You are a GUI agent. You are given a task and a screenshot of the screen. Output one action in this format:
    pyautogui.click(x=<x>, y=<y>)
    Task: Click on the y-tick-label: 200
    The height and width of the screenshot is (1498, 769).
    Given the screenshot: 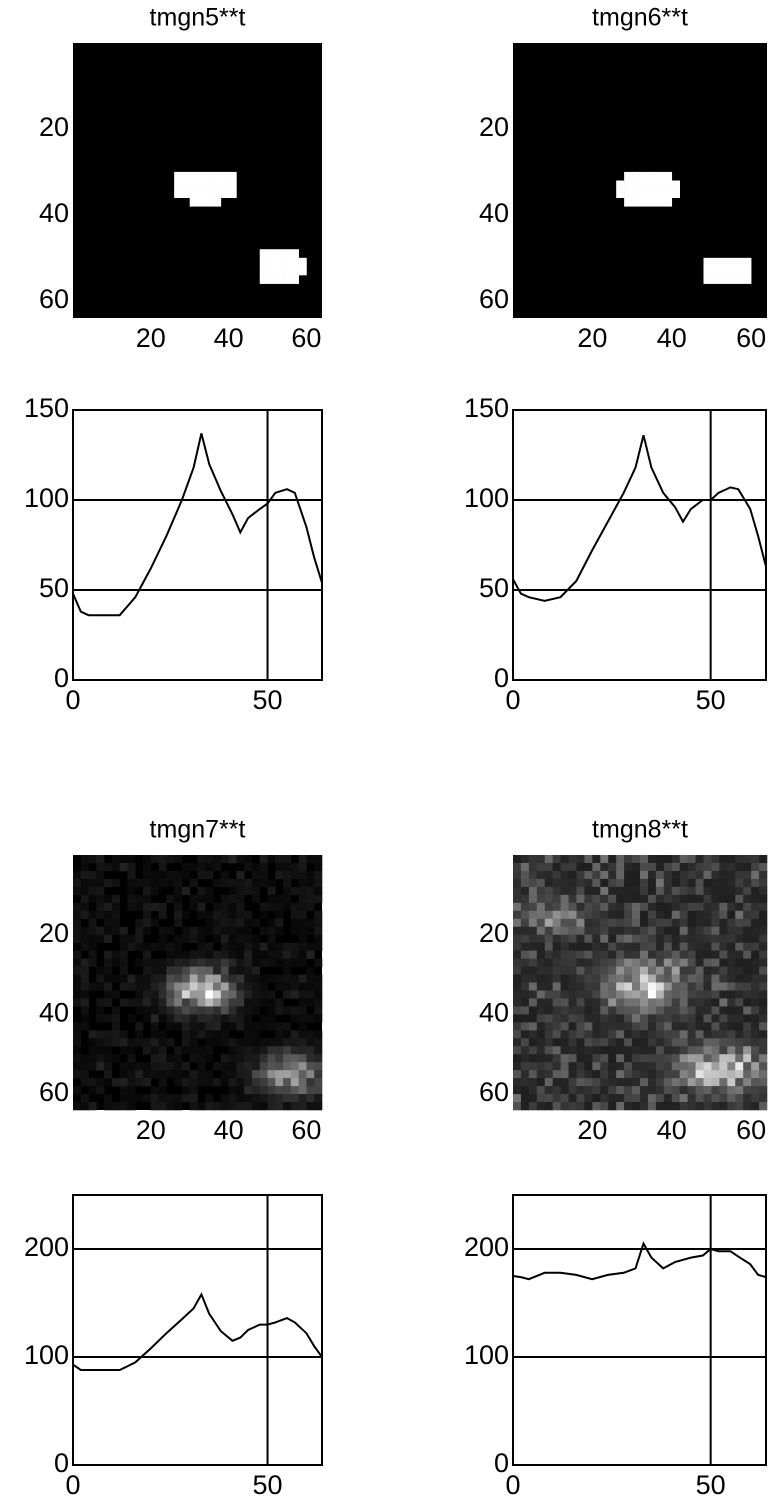 What is the action you would take?
    pyautogui.click(x=486, y=1247)
    